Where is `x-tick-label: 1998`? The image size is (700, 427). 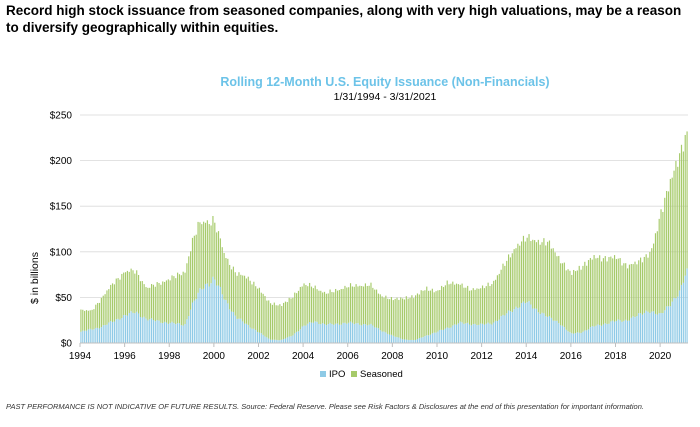 x-tick-label: 1998 is located at coordinates (169, 356).